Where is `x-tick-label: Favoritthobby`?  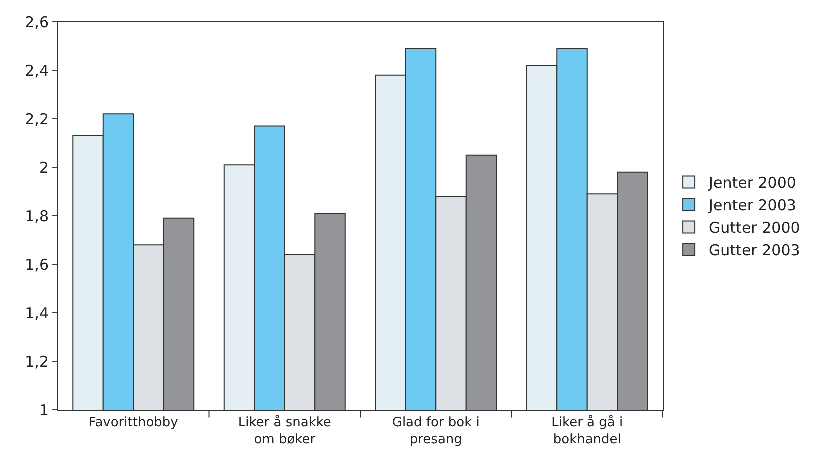 x-tick-label: Favoritthobby is located at coordinates (133, 423).